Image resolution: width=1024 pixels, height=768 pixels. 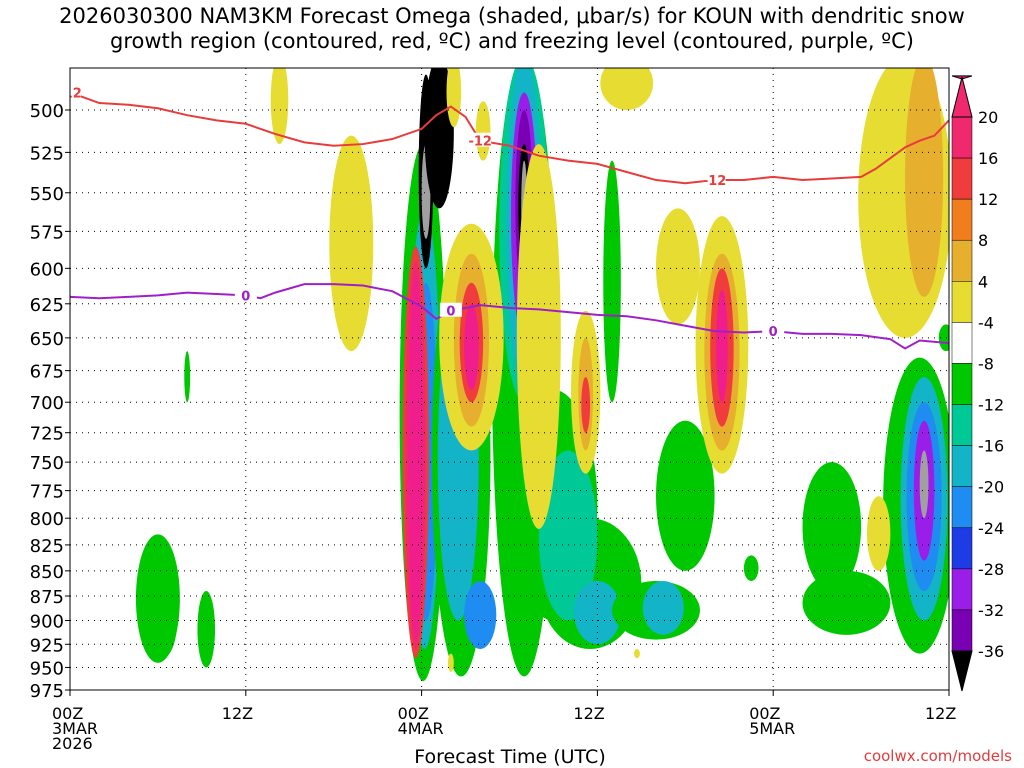 What do you see at coordinates (47, 691) in the screenshot?
I see `y-tick-label: 975` at bounding box center [47, 691].